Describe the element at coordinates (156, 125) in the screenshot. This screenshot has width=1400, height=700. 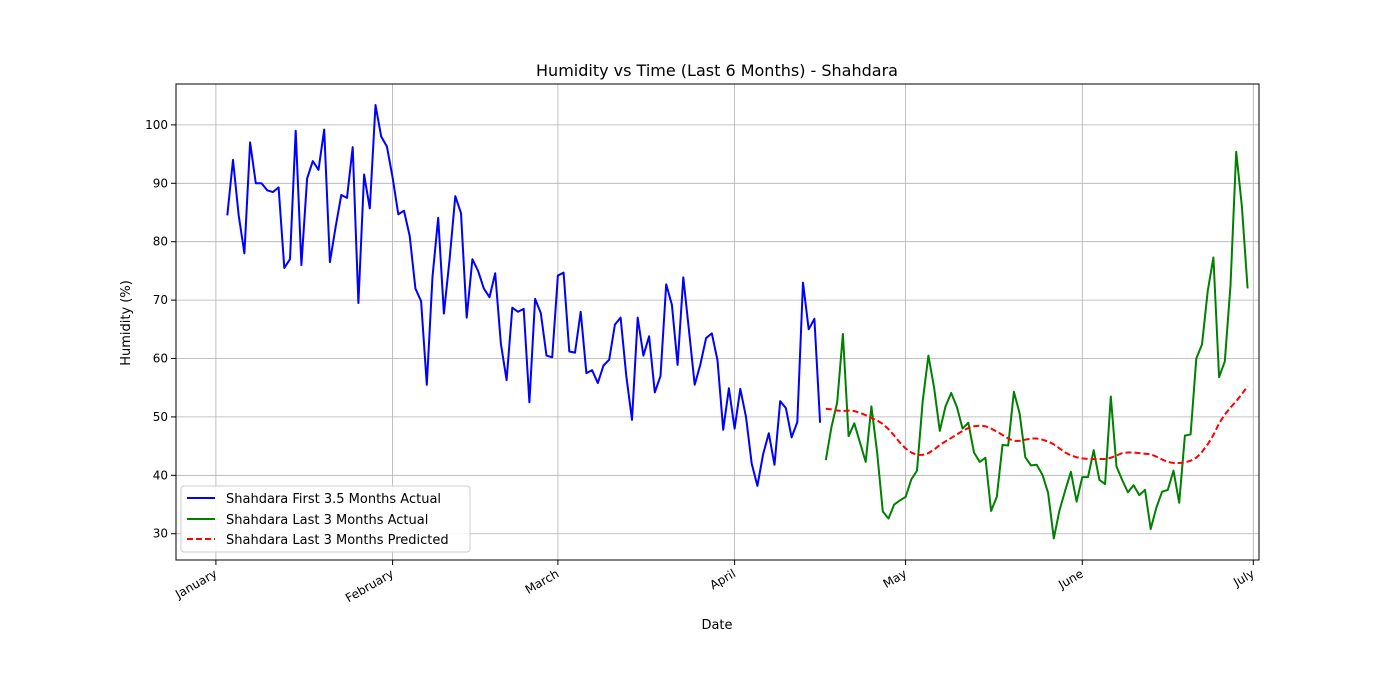
I see `y-tick-label: 100` at that location.